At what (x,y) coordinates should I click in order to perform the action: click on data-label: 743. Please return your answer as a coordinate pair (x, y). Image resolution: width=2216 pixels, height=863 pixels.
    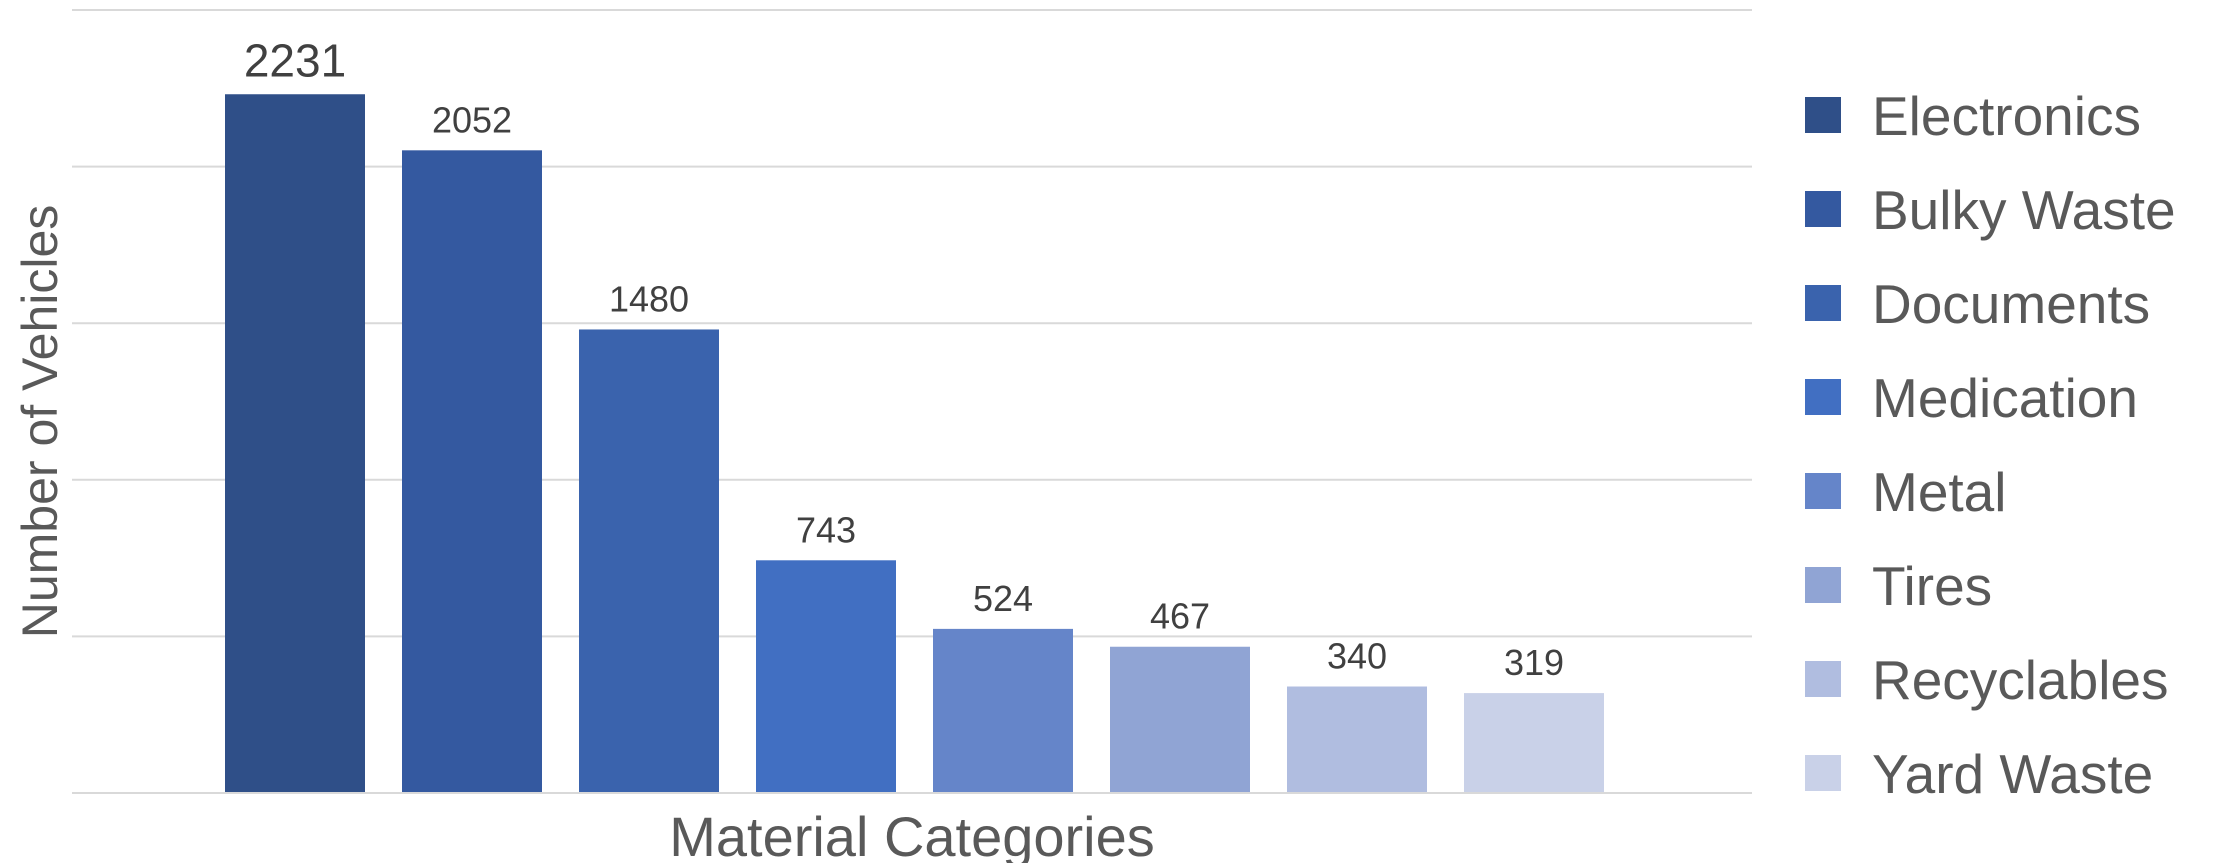
    Looking at the image, I should click on (826, 529).